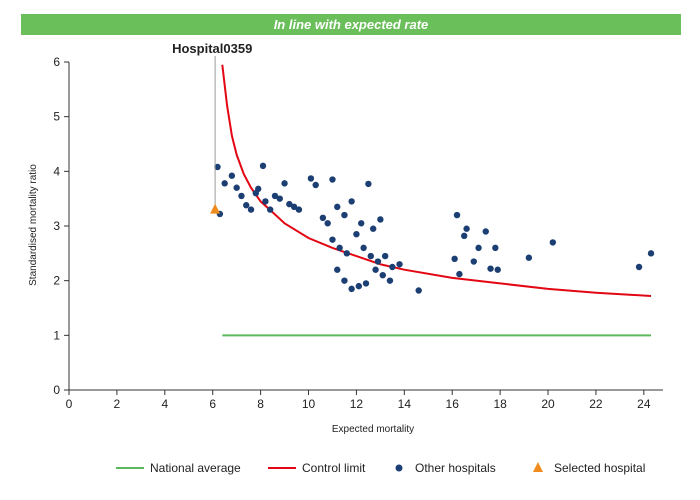  I want to click on y-axis-ticks: 0 1 2 3 4 5 6, so click(61, 226).